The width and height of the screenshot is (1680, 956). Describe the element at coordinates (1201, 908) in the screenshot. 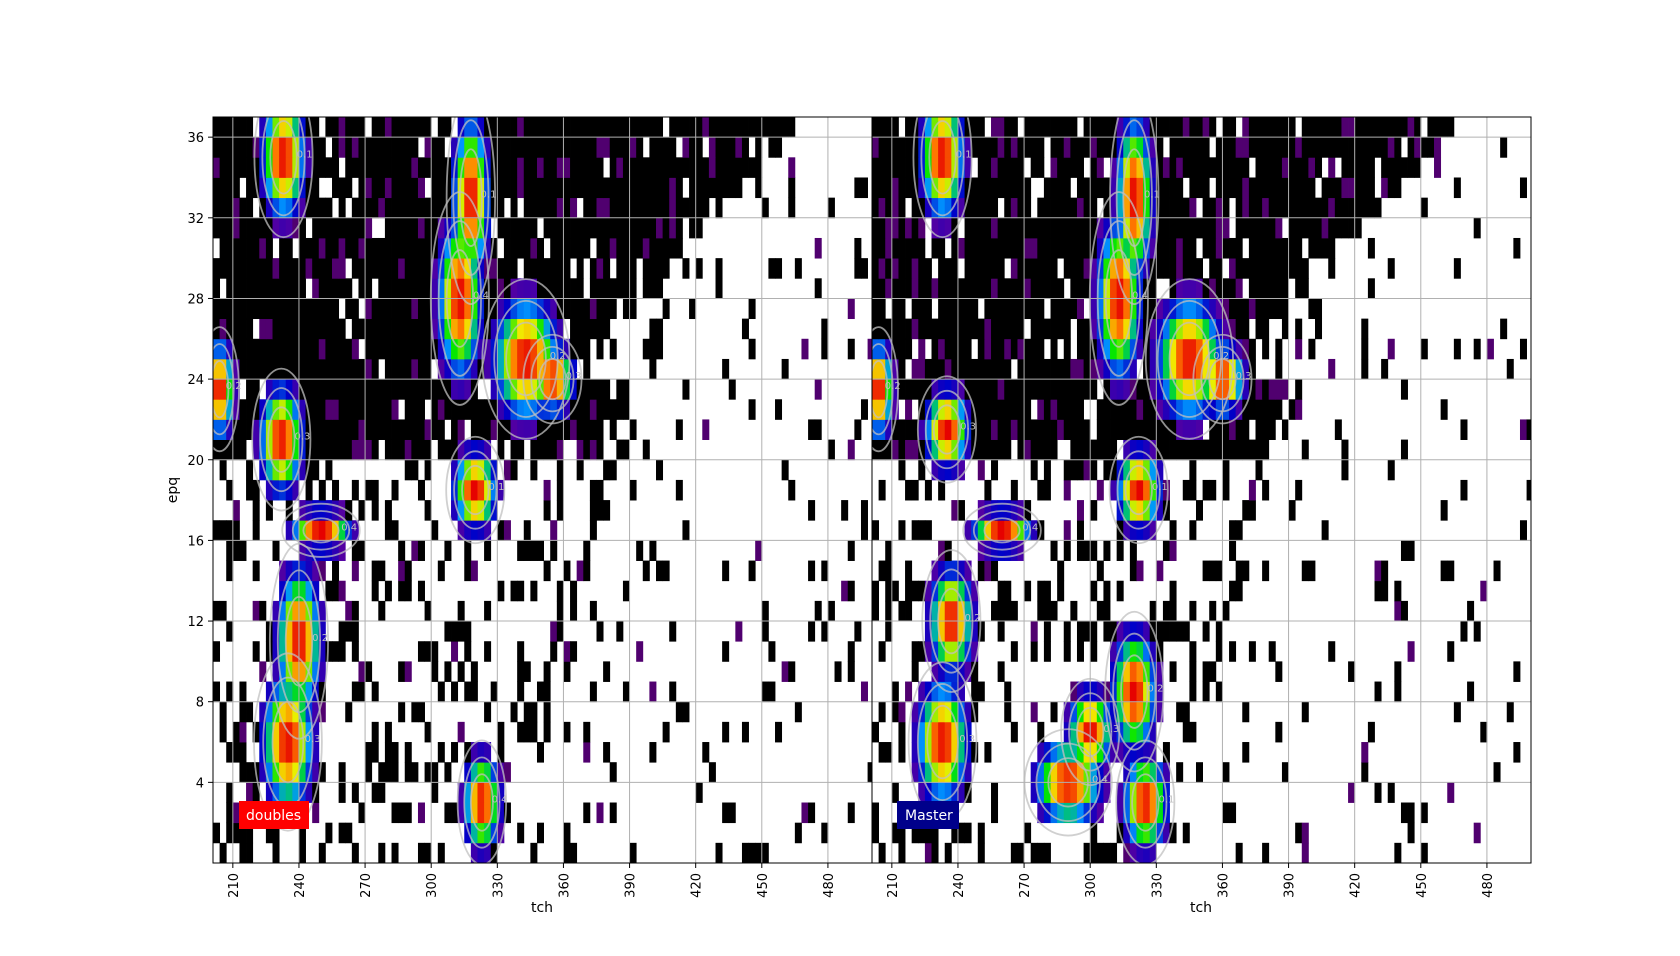

I see `right-x-axis-label: tch` at that location.